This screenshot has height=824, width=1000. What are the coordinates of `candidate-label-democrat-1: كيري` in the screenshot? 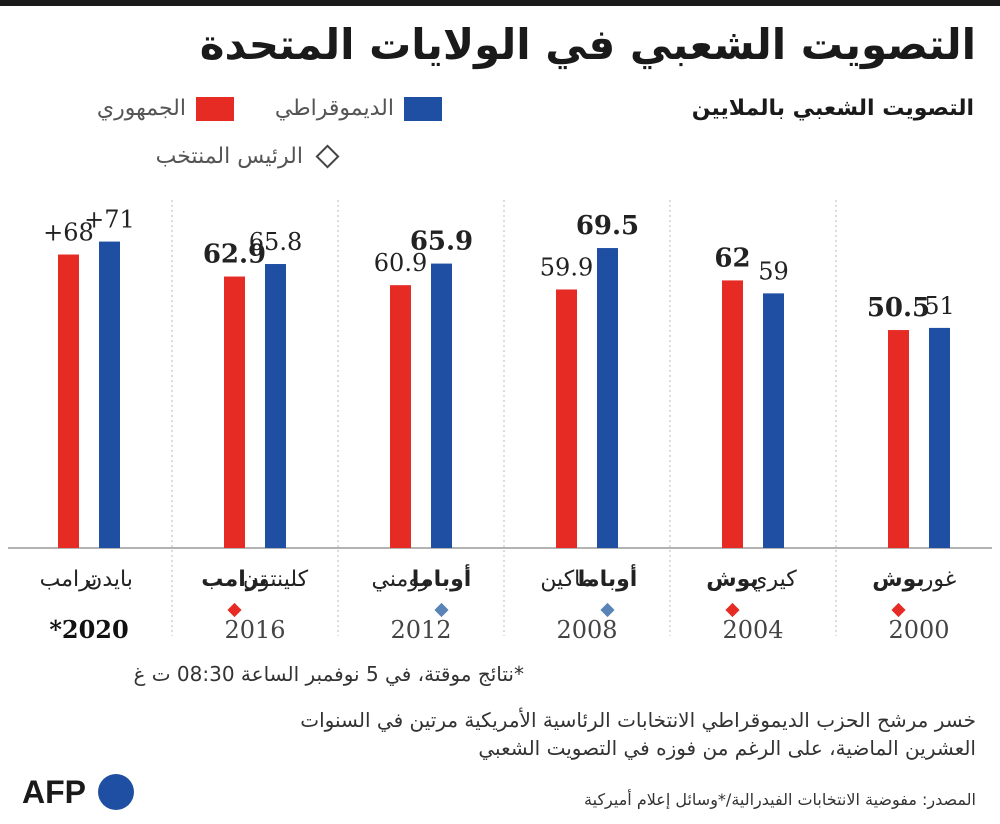 It's located at (773, 579).